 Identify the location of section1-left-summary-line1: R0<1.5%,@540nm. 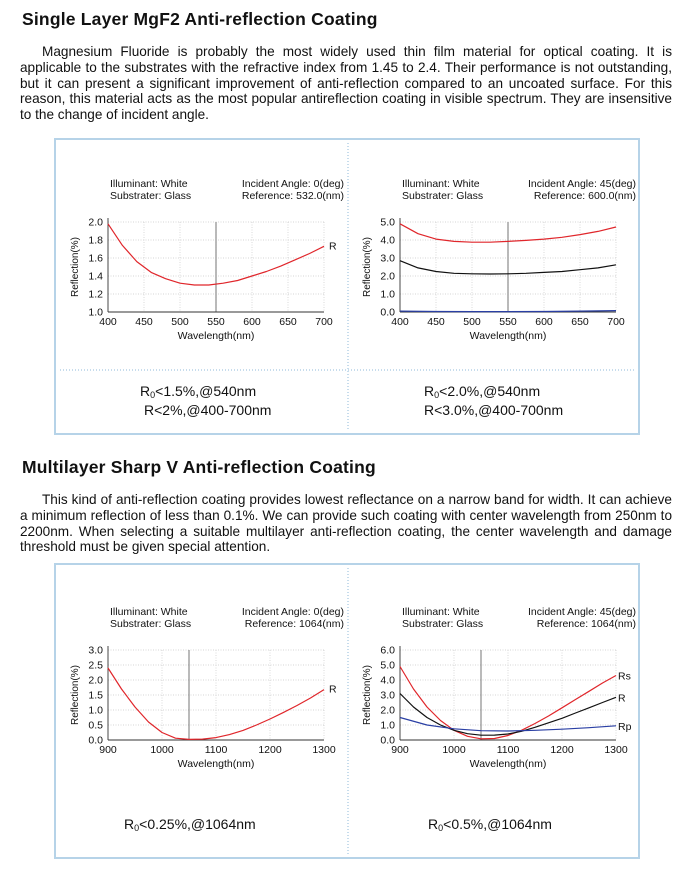
(198, 391).